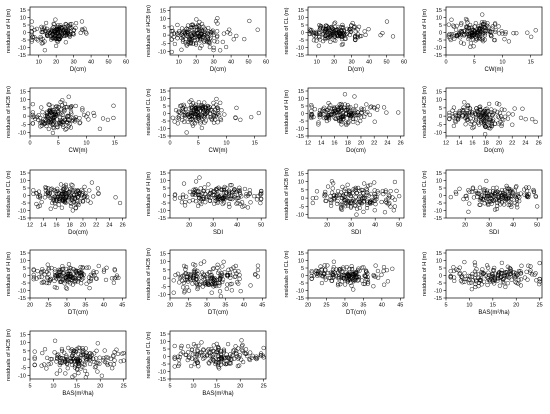 This screenshot has height=414, width=550. What do you see at coordinates (163, 20) in the screenshot?
I see `y-tick-label: 10` at bounding box center [163, 20].